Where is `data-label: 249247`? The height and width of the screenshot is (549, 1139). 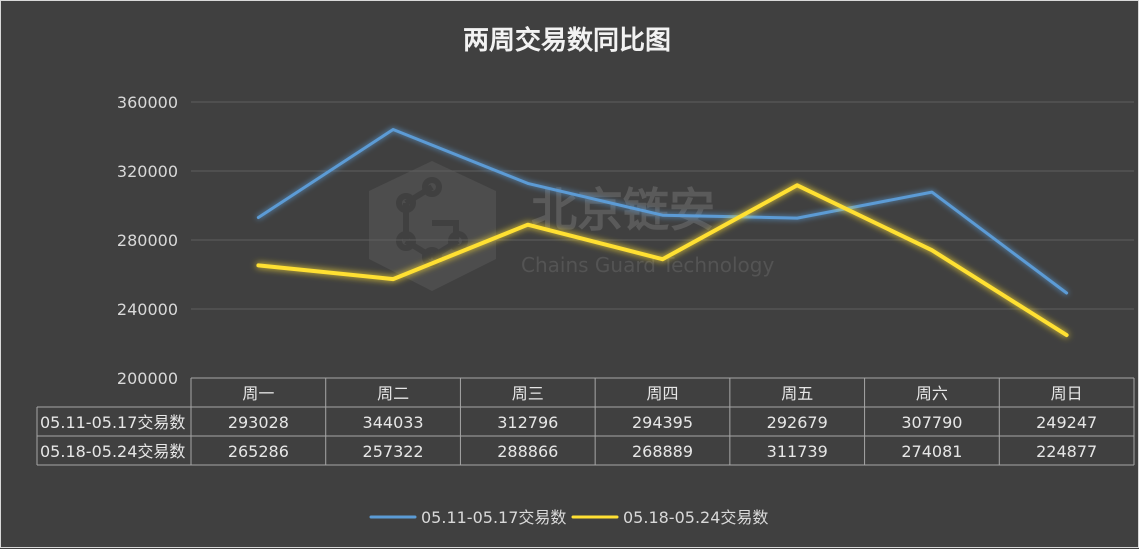 data-label: 249247 is located at coordinates (1066, 422).